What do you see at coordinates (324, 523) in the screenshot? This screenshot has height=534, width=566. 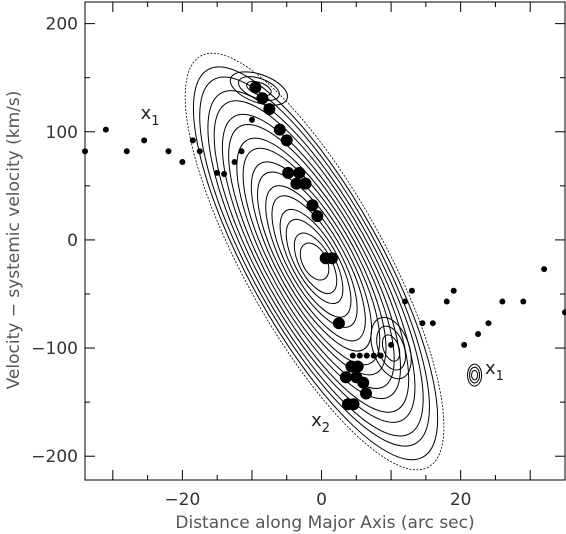 I see `x-axis-label: Distance along Major Axis (arc sec)` at bounding box center [324, 523].